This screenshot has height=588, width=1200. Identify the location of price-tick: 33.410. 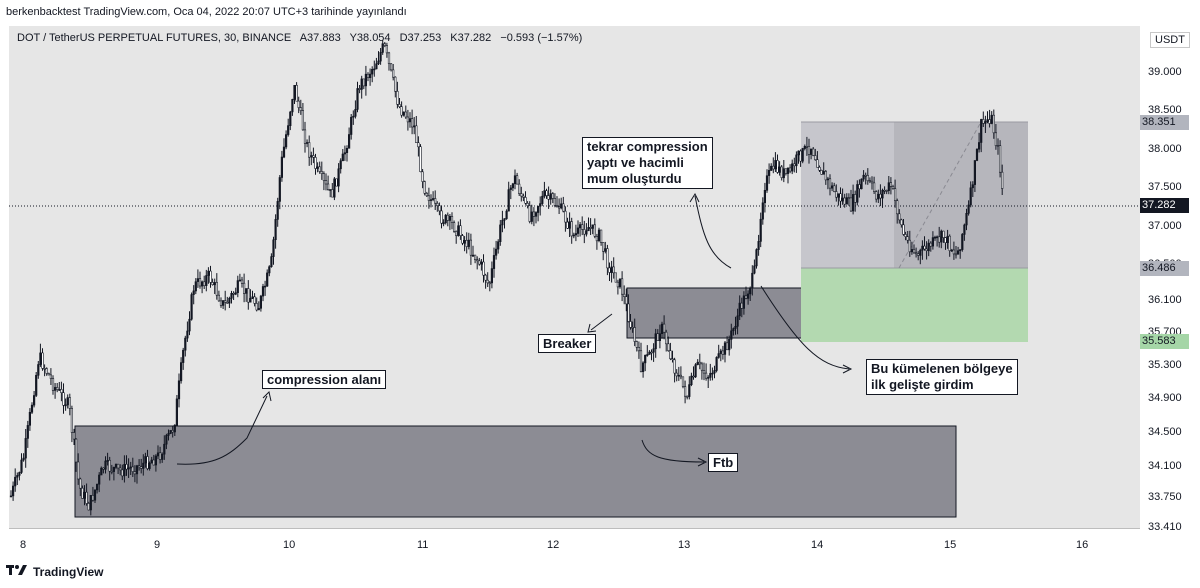
(1165, 527).